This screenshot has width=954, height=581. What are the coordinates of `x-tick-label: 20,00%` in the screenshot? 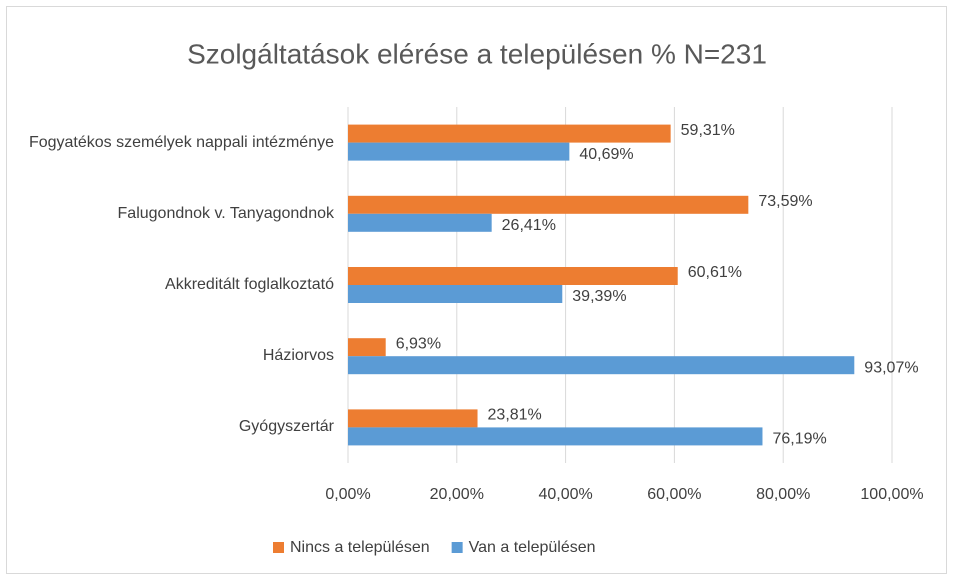 It's located at (457, 494).